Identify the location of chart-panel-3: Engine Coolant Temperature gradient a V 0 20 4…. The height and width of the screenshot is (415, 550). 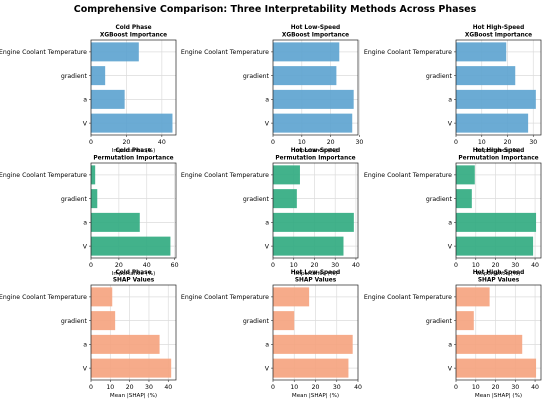
(89, 212).